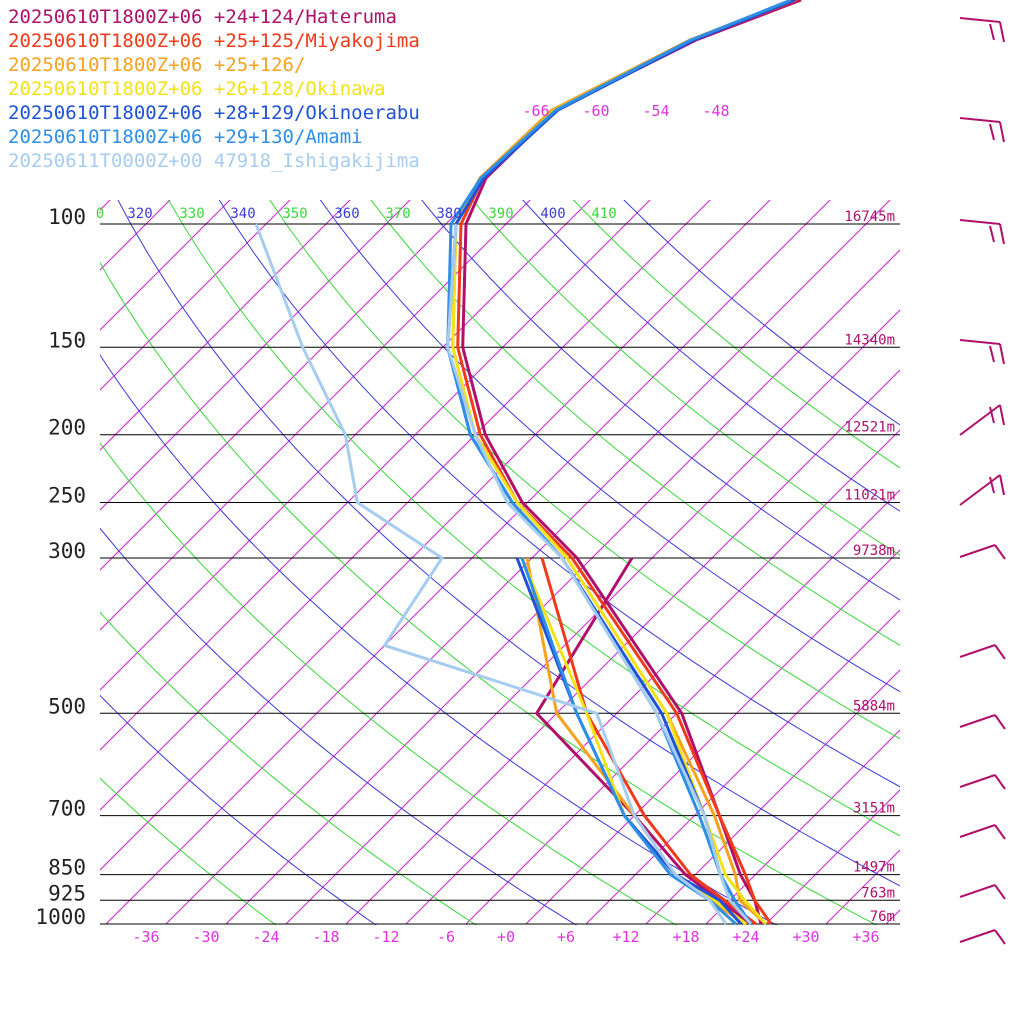  I want to click on temperature-tick-label: -18, so click(325, 937).